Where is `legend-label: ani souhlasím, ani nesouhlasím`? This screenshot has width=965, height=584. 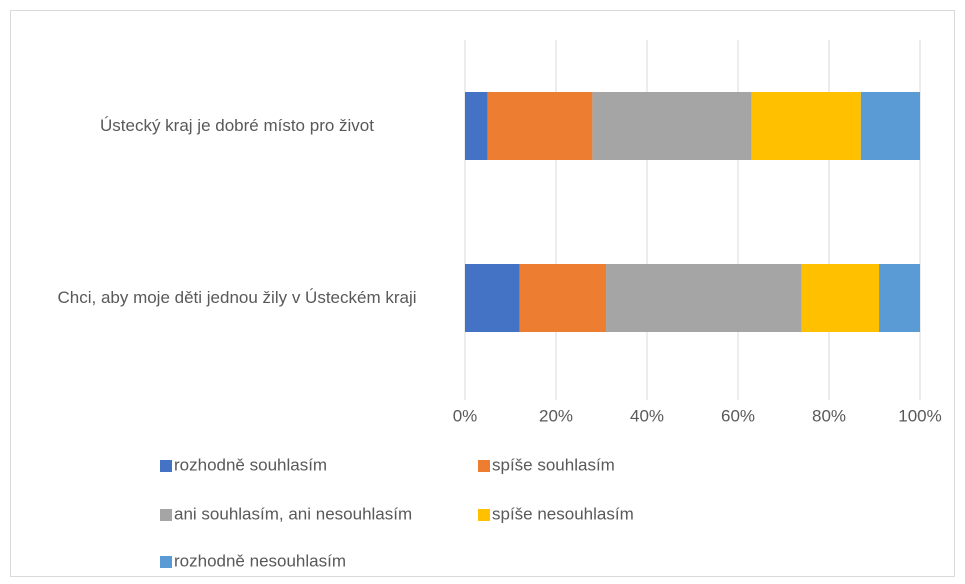 legend-label: ani souhlasím, ani nesouhlasím is located at coordinates (293, 513).